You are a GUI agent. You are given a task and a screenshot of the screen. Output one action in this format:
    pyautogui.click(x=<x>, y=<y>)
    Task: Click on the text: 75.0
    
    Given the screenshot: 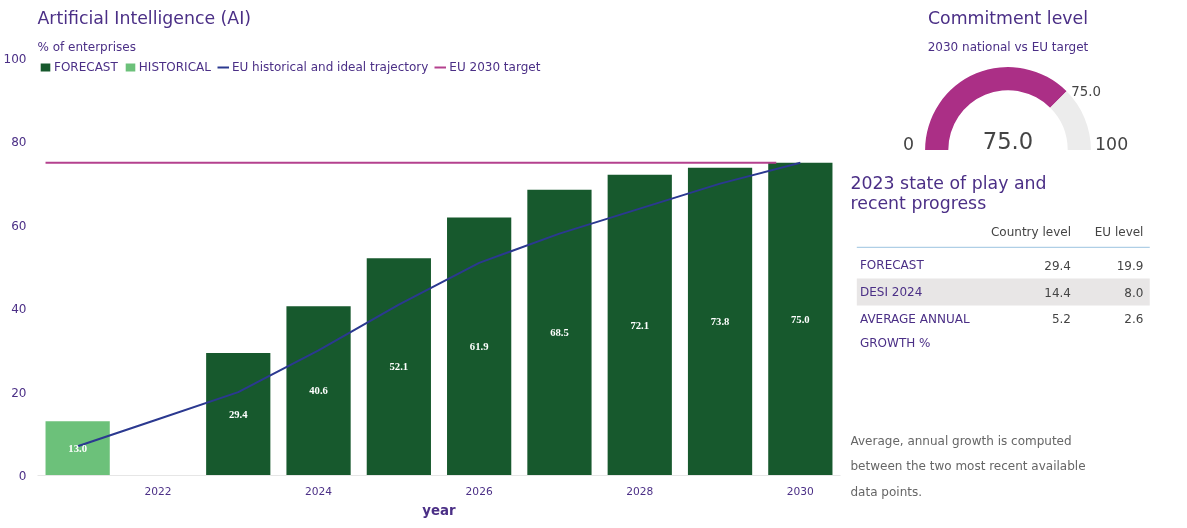 What is the action you would take?
    pyautogui.click(x=1008, y=140)
    